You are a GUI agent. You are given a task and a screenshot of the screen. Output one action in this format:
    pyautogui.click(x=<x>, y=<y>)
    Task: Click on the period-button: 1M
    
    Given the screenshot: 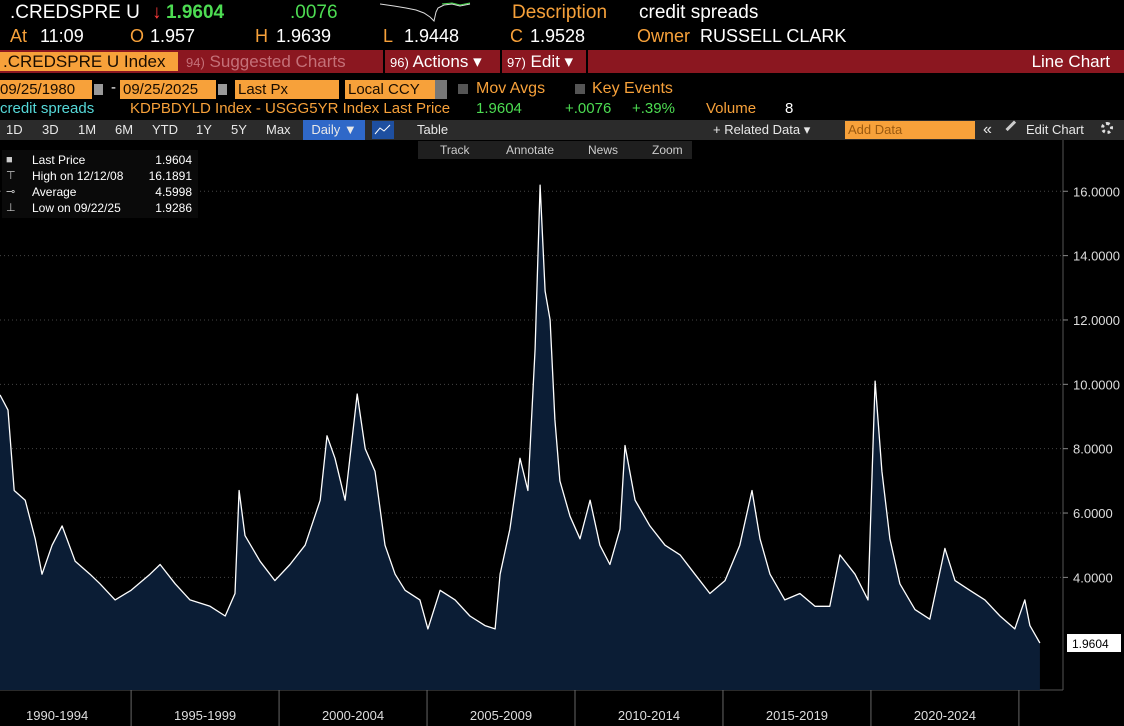 What is the action you would take?
    pyautogui.click(x=87, y=129)
    